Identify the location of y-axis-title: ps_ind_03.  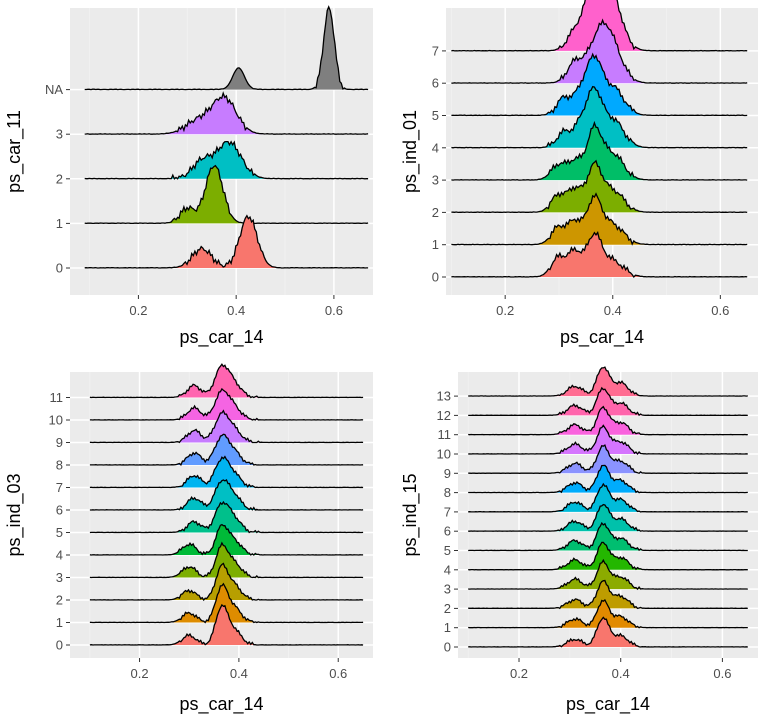
(14, 514).